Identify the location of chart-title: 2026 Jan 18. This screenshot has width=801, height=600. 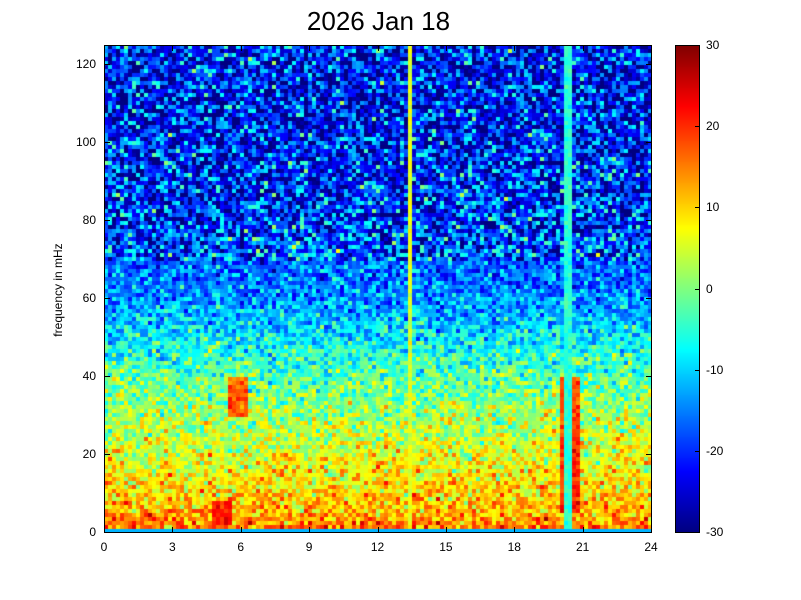
(378, 21).